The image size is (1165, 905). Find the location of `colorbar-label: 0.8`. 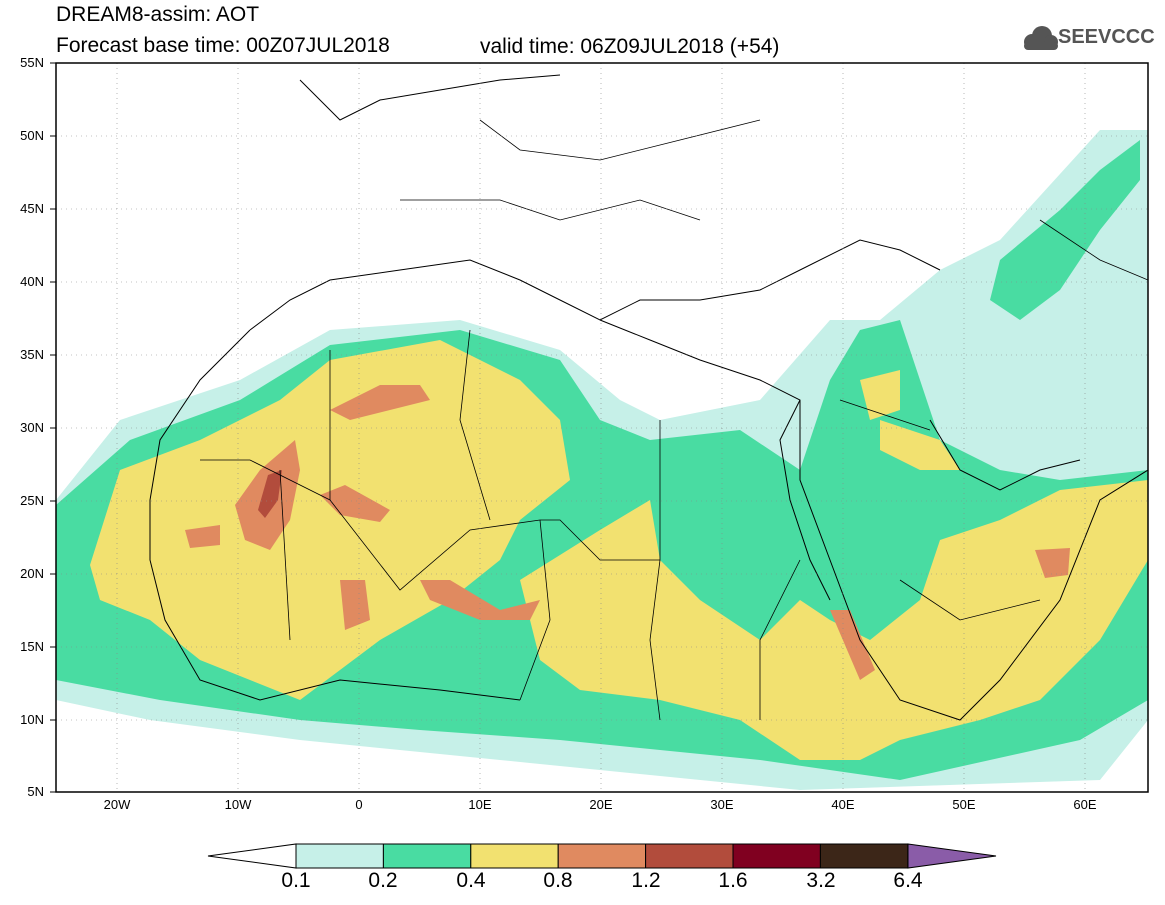

colorbar-label: 0.8 is located at coordinates (558, 880).